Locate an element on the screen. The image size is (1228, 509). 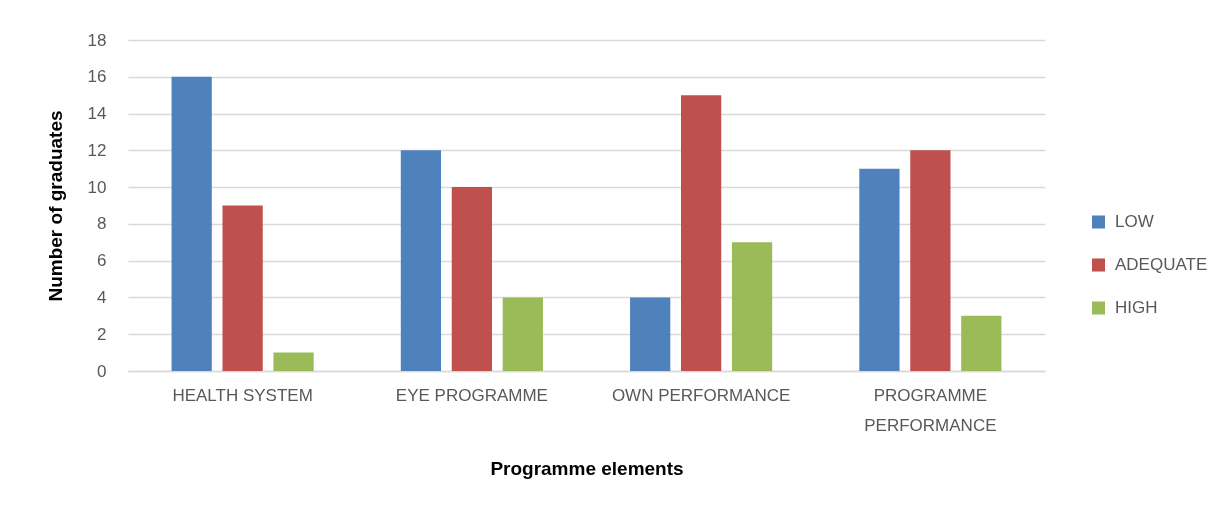
y-tick-label: 14 is located at coordinates (97, 114).